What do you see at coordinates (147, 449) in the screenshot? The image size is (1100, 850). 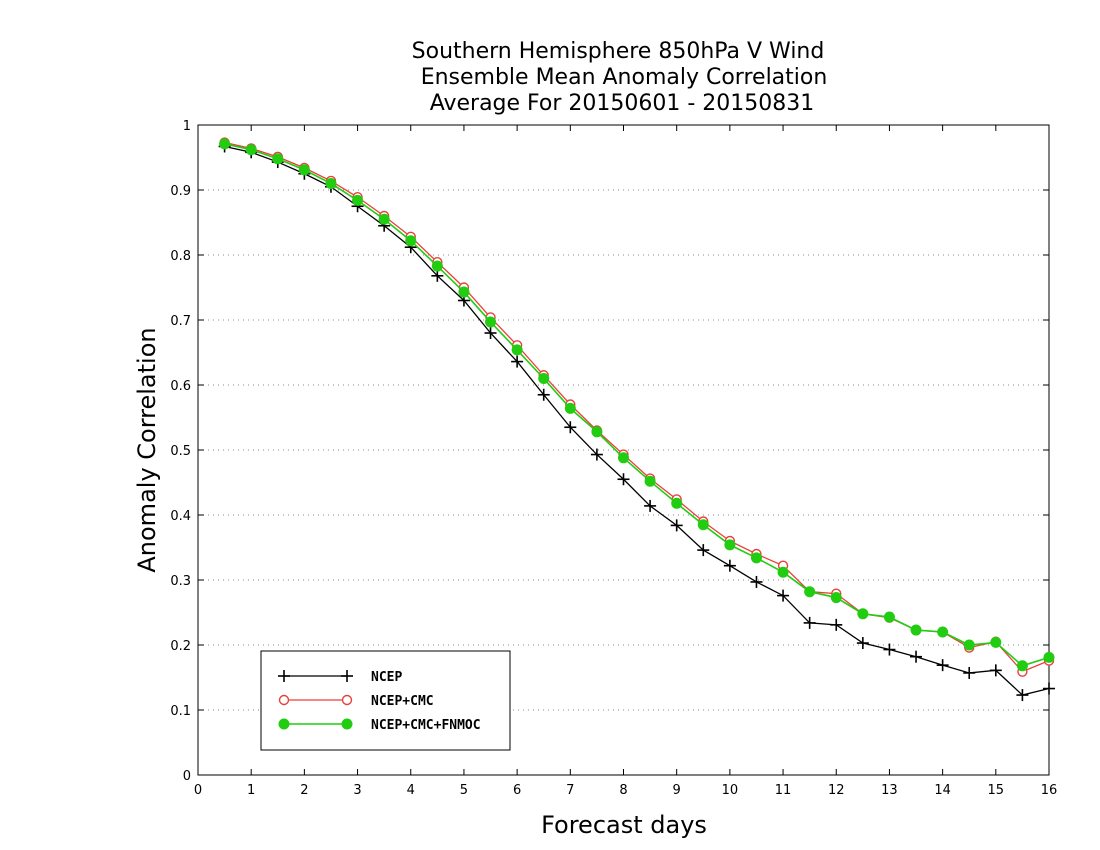 I see `y-axis-title: Anomaly Correlation` at bounding box center [147, 449].